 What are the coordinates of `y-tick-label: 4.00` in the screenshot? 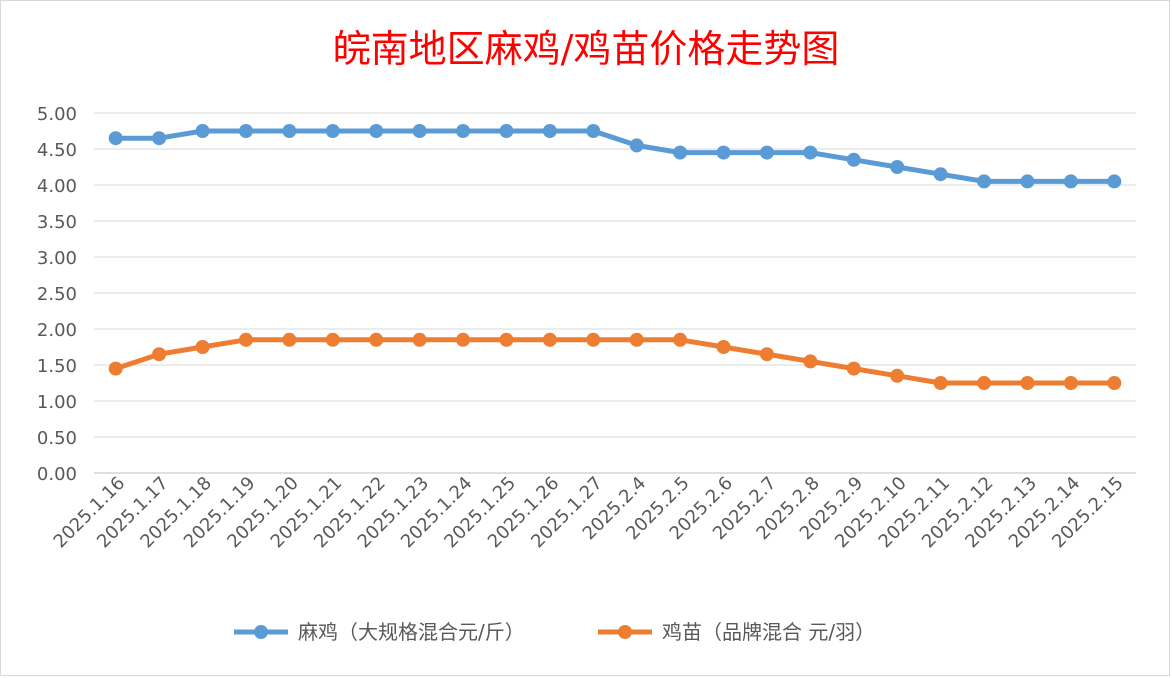 It's located at (57, 186).